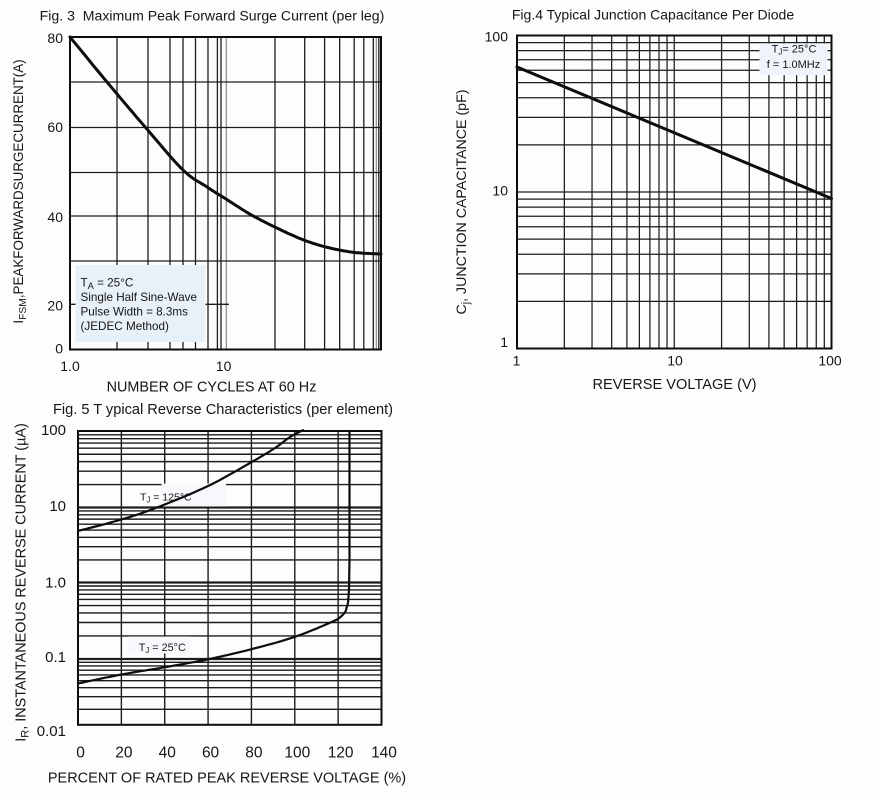  I want to click on svg-text: NUMBER OF CYCLES AT 60 Hz, so click(212, 388).